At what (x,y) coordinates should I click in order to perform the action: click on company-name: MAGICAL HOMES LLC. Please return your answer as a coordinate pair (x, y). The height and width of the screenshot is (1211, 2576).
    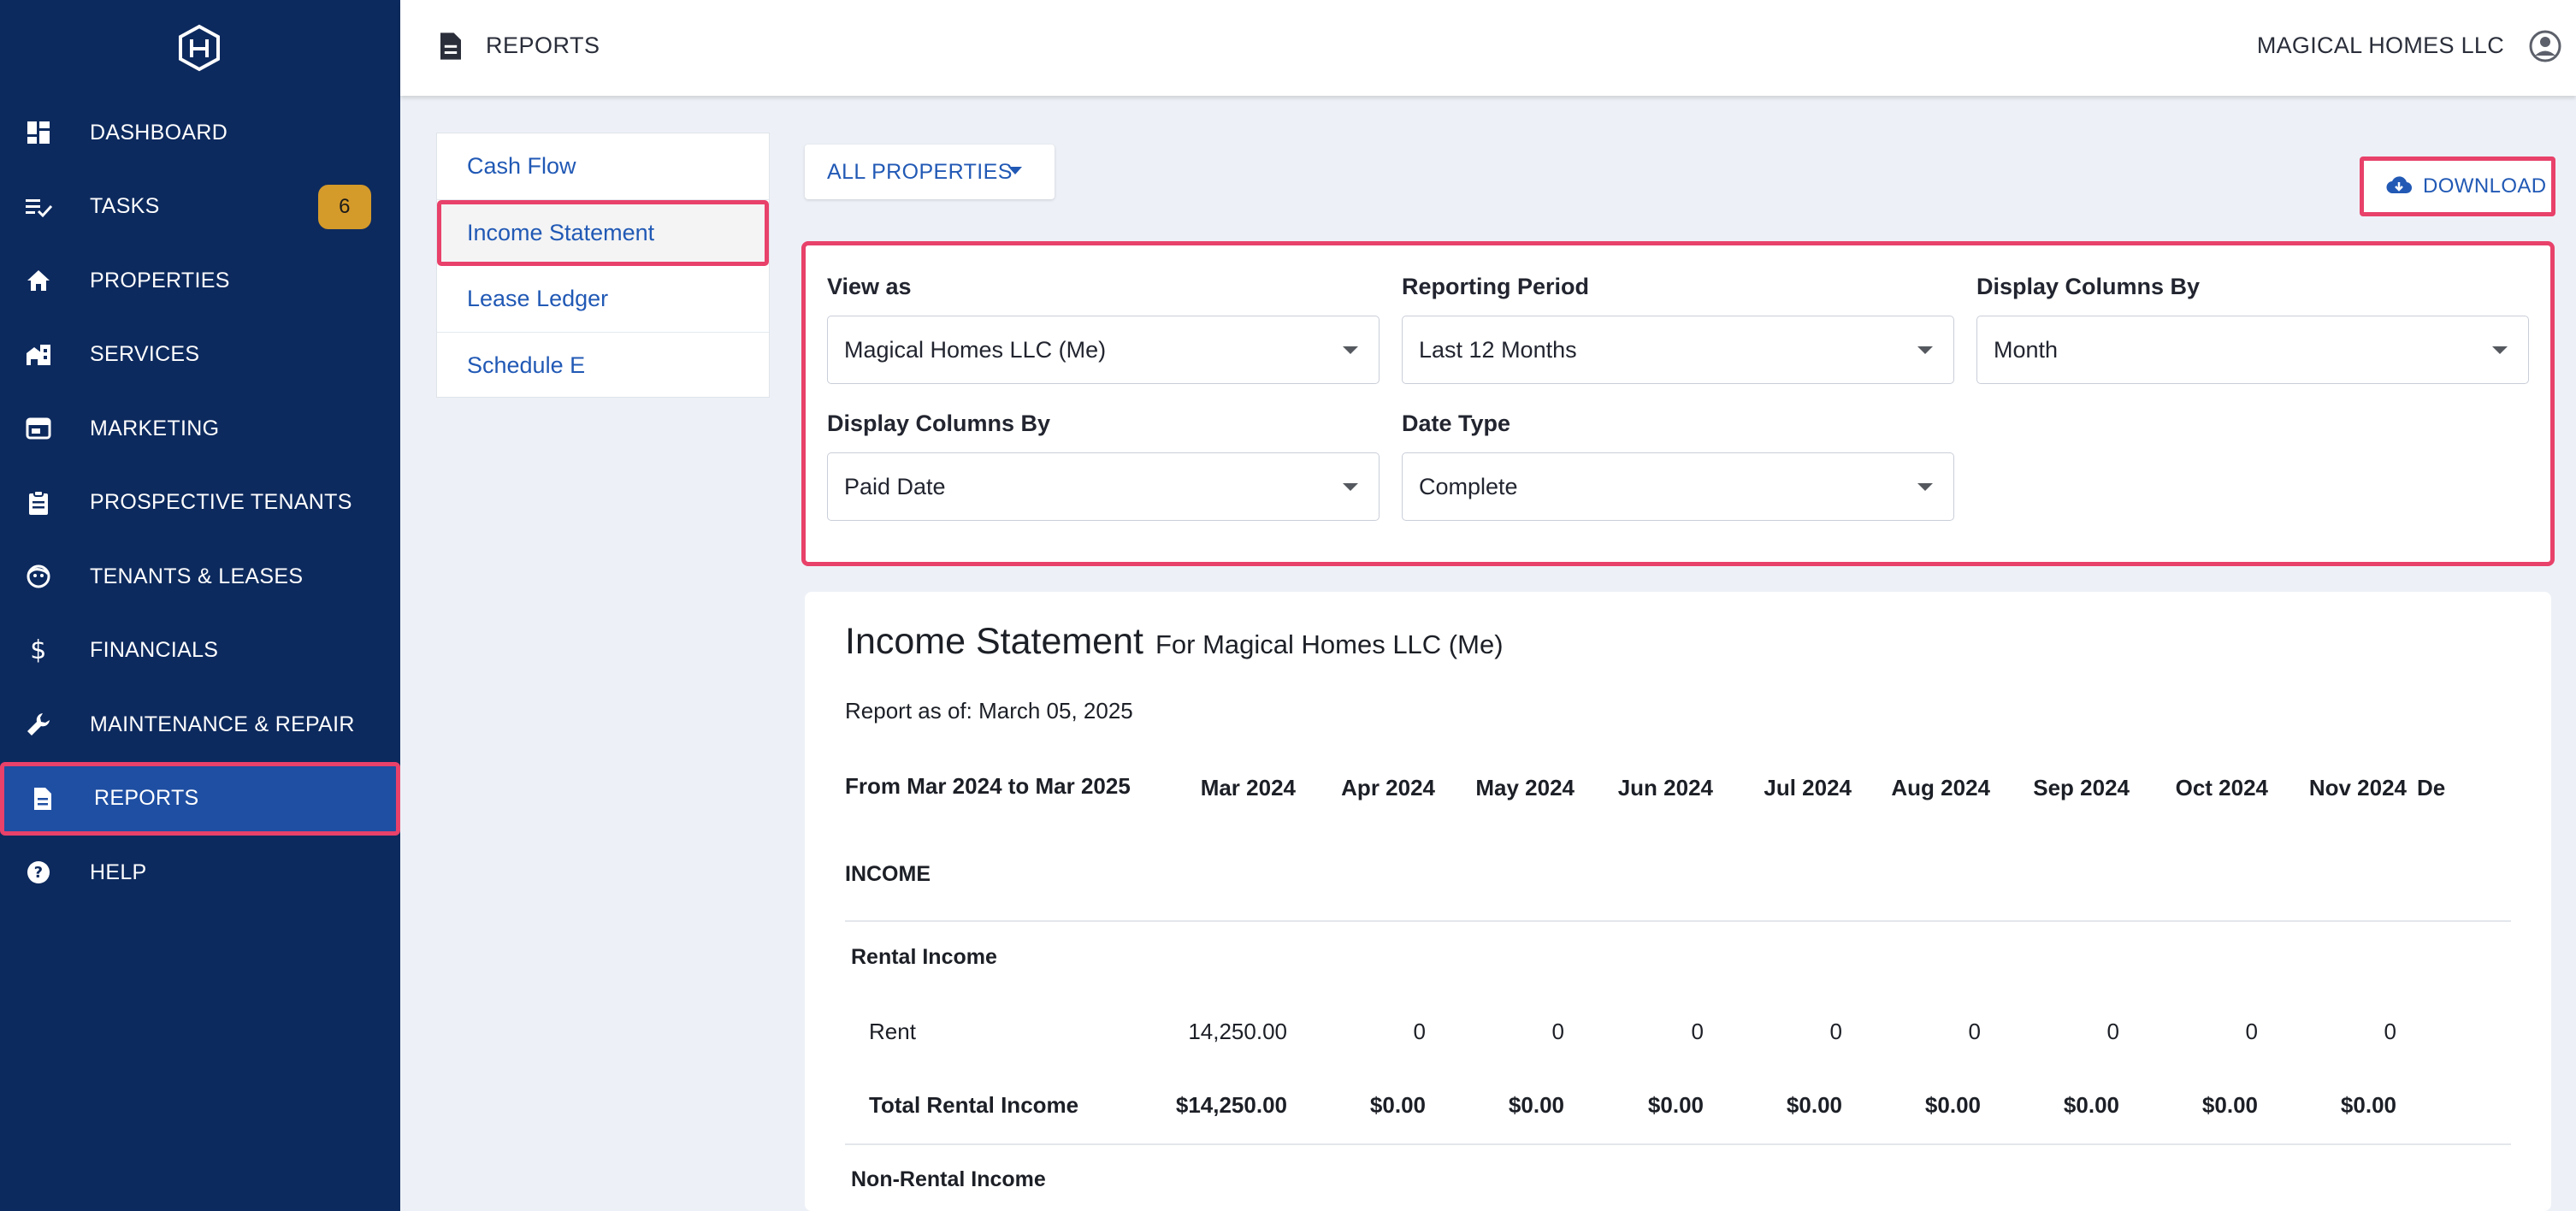
    Looking at the image, I should click on (2380, 45).